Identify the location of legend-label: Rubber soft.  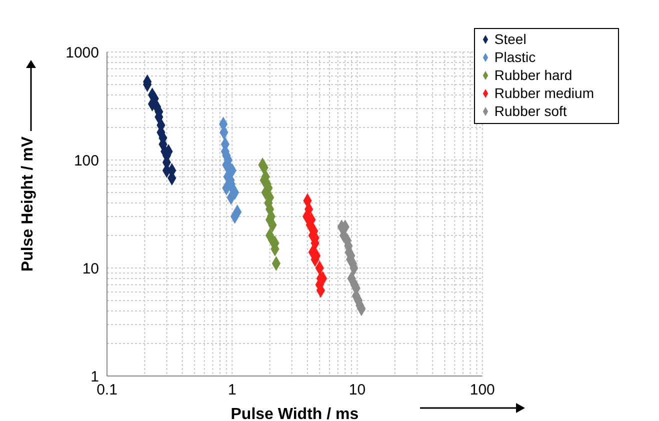
(530, 111).